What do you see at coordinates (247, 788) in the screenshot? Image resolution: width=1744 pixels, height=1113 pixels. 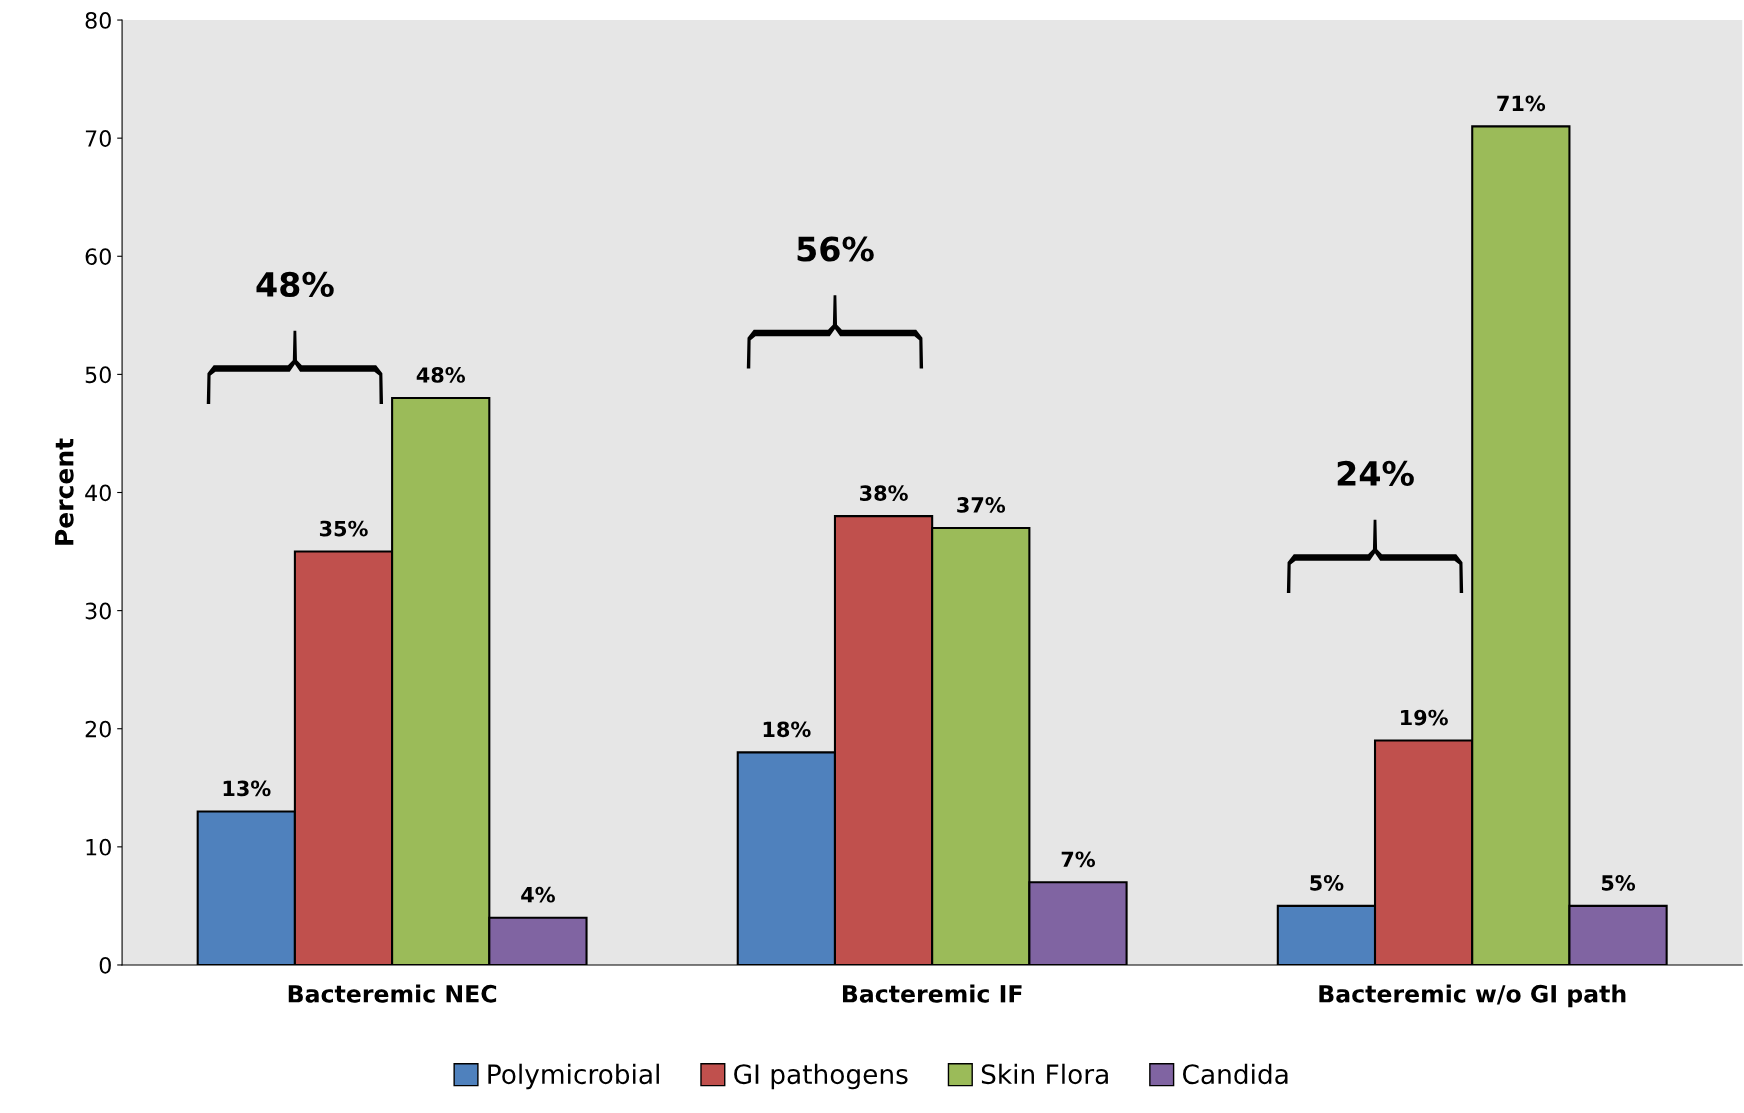 I see `data-label: 13%` at bounding box center [247, 788].